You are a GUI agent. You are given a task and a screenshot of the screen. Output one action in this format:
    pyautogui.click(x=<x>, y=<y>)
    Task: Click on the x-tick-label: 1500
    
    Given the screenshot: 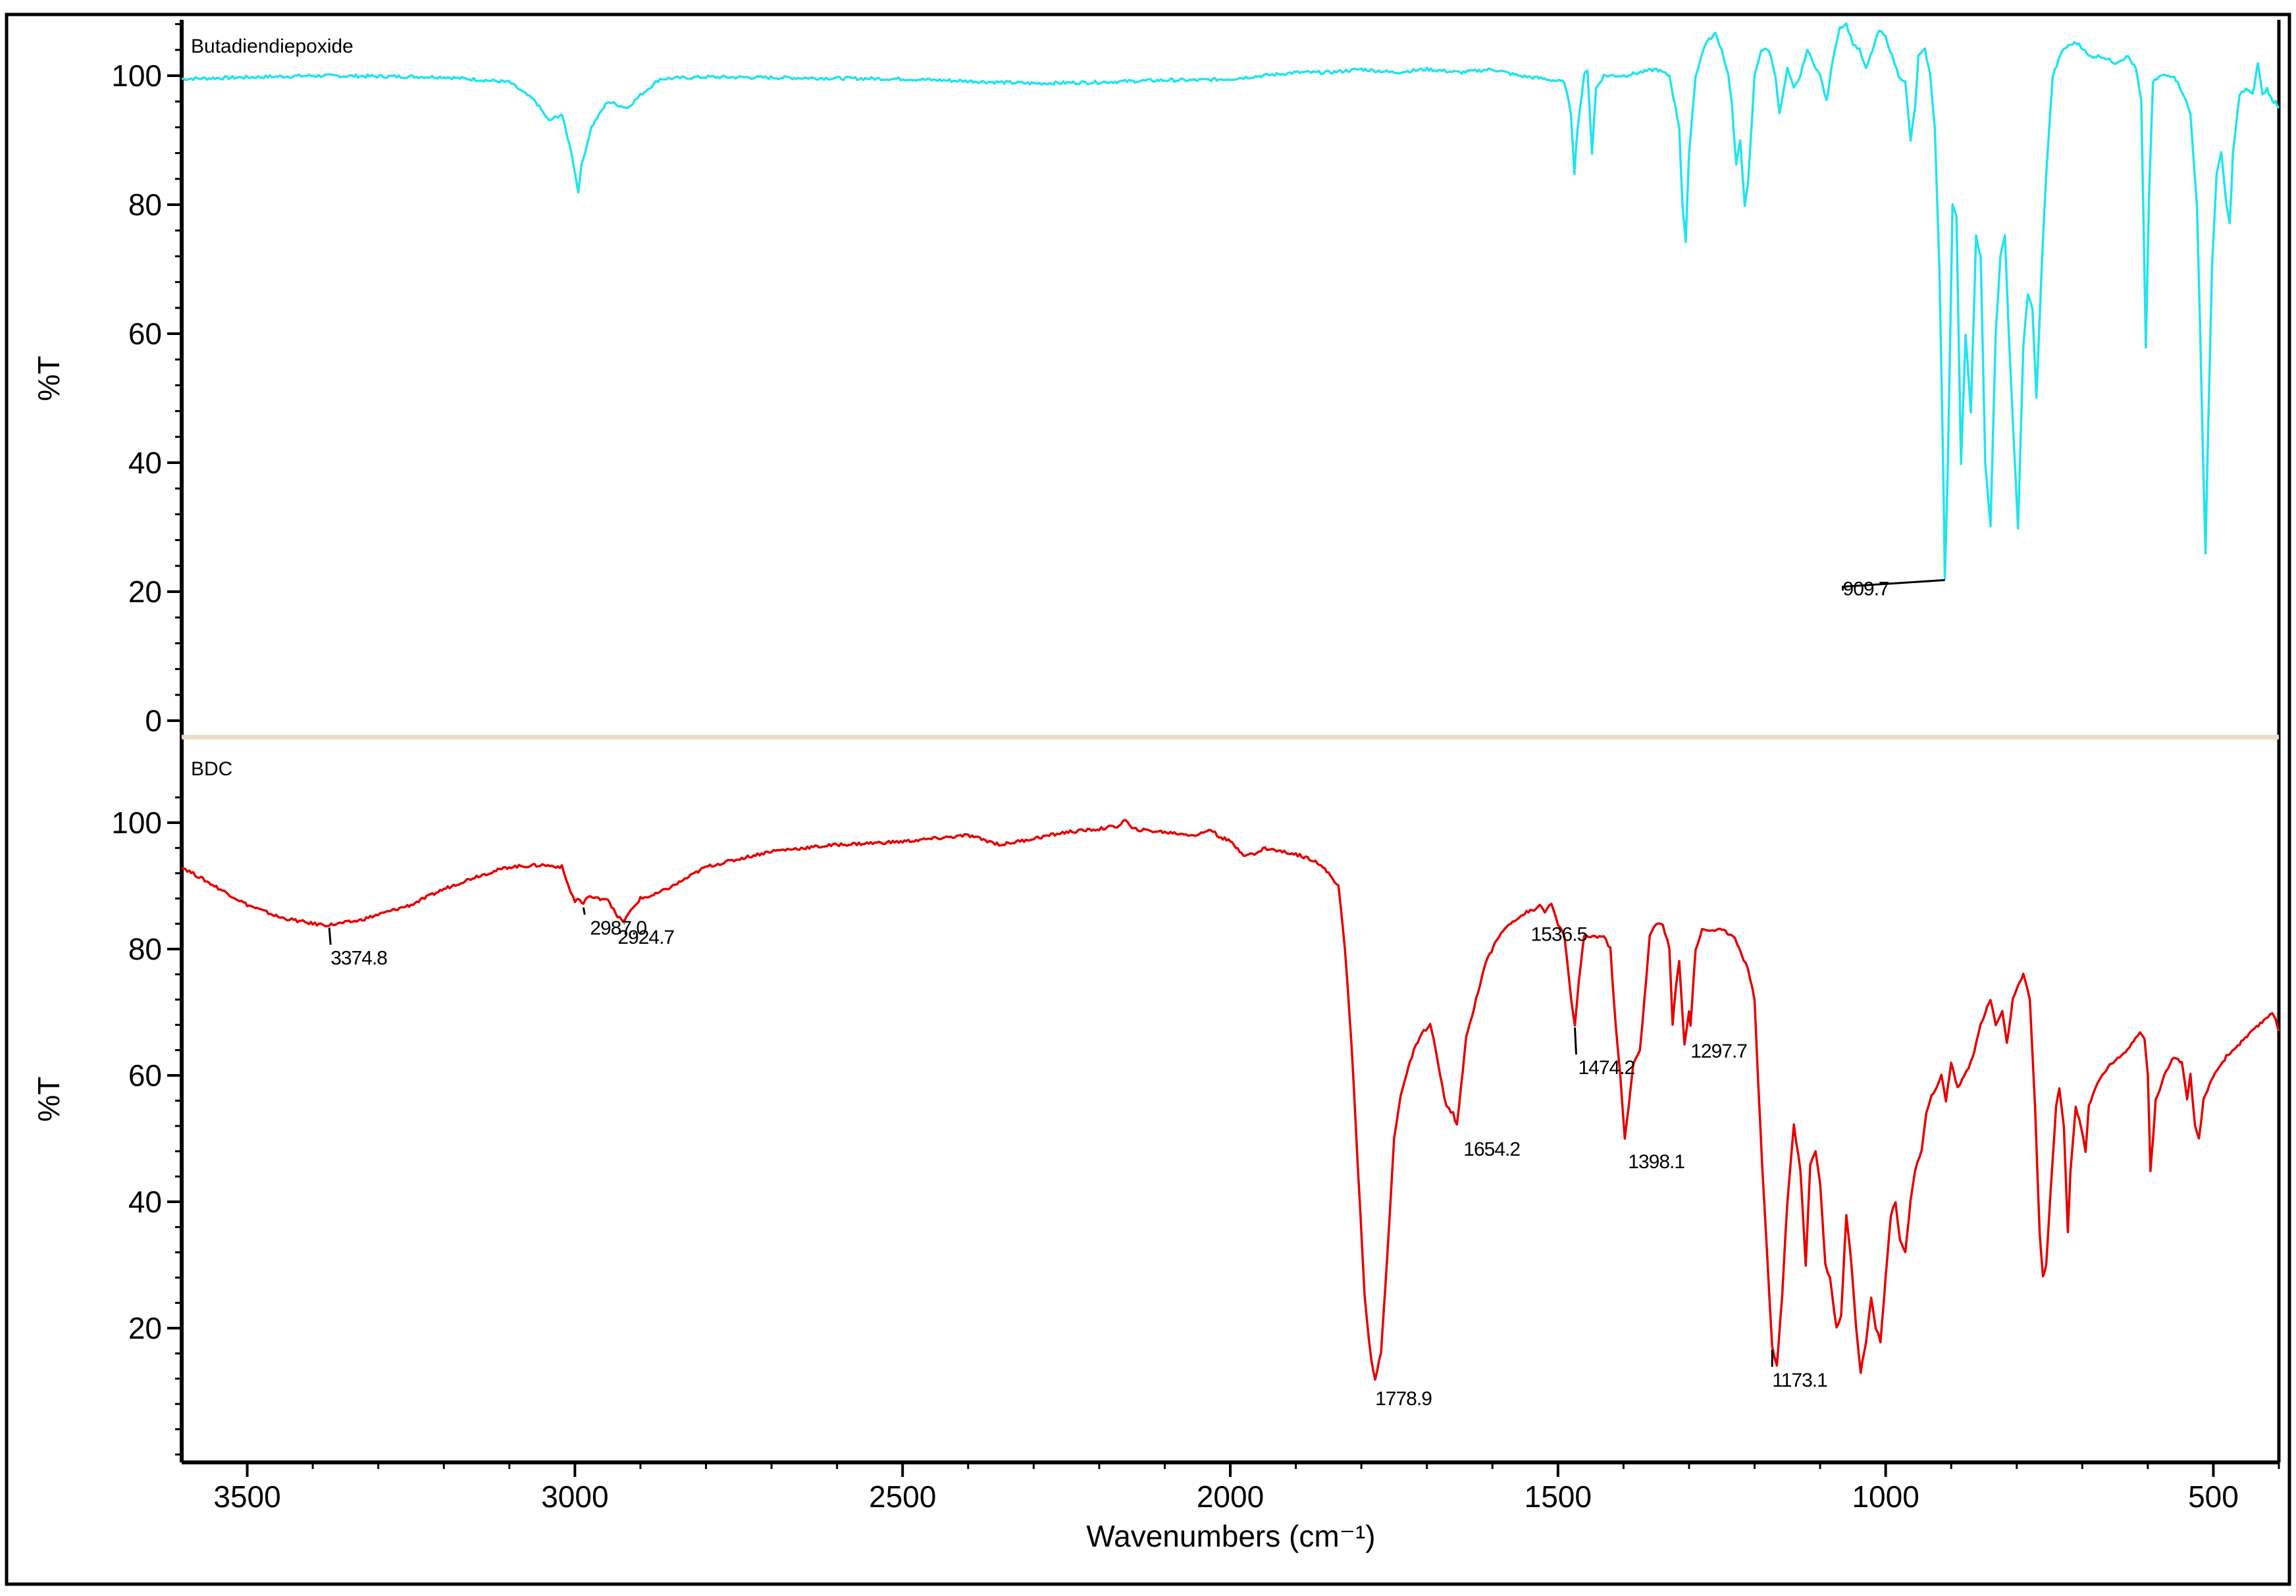 What is the action you would take?
    pyautogui.click(x=1558, y=1497)
    